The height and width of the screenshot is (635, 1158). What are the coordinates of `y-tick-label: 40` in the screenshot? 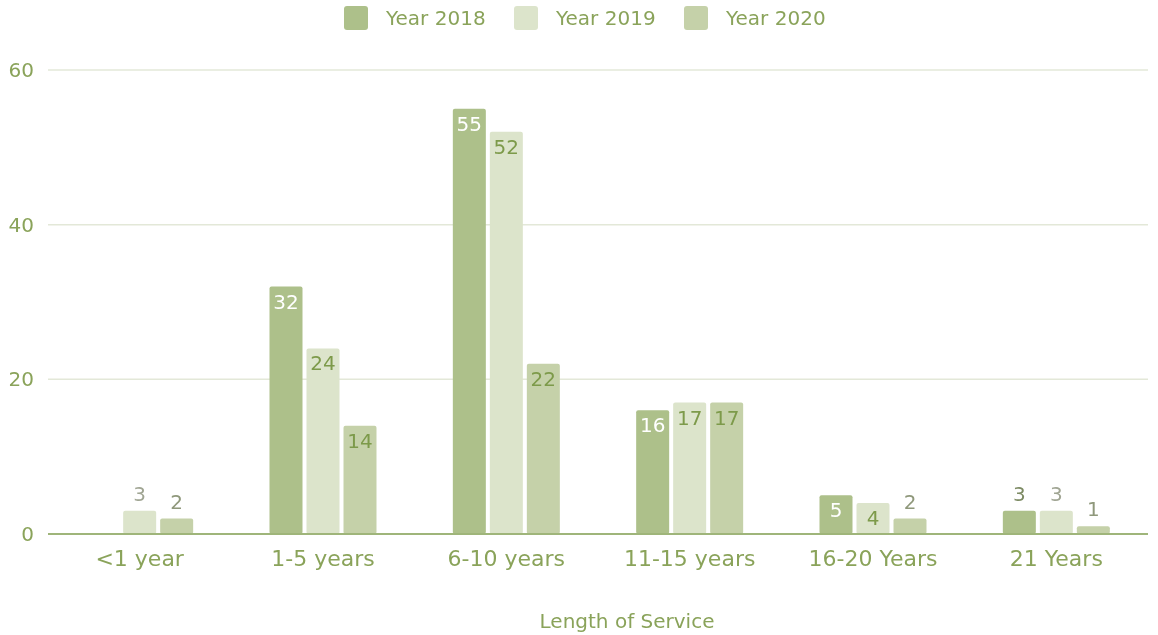 It's located at (21, 224).